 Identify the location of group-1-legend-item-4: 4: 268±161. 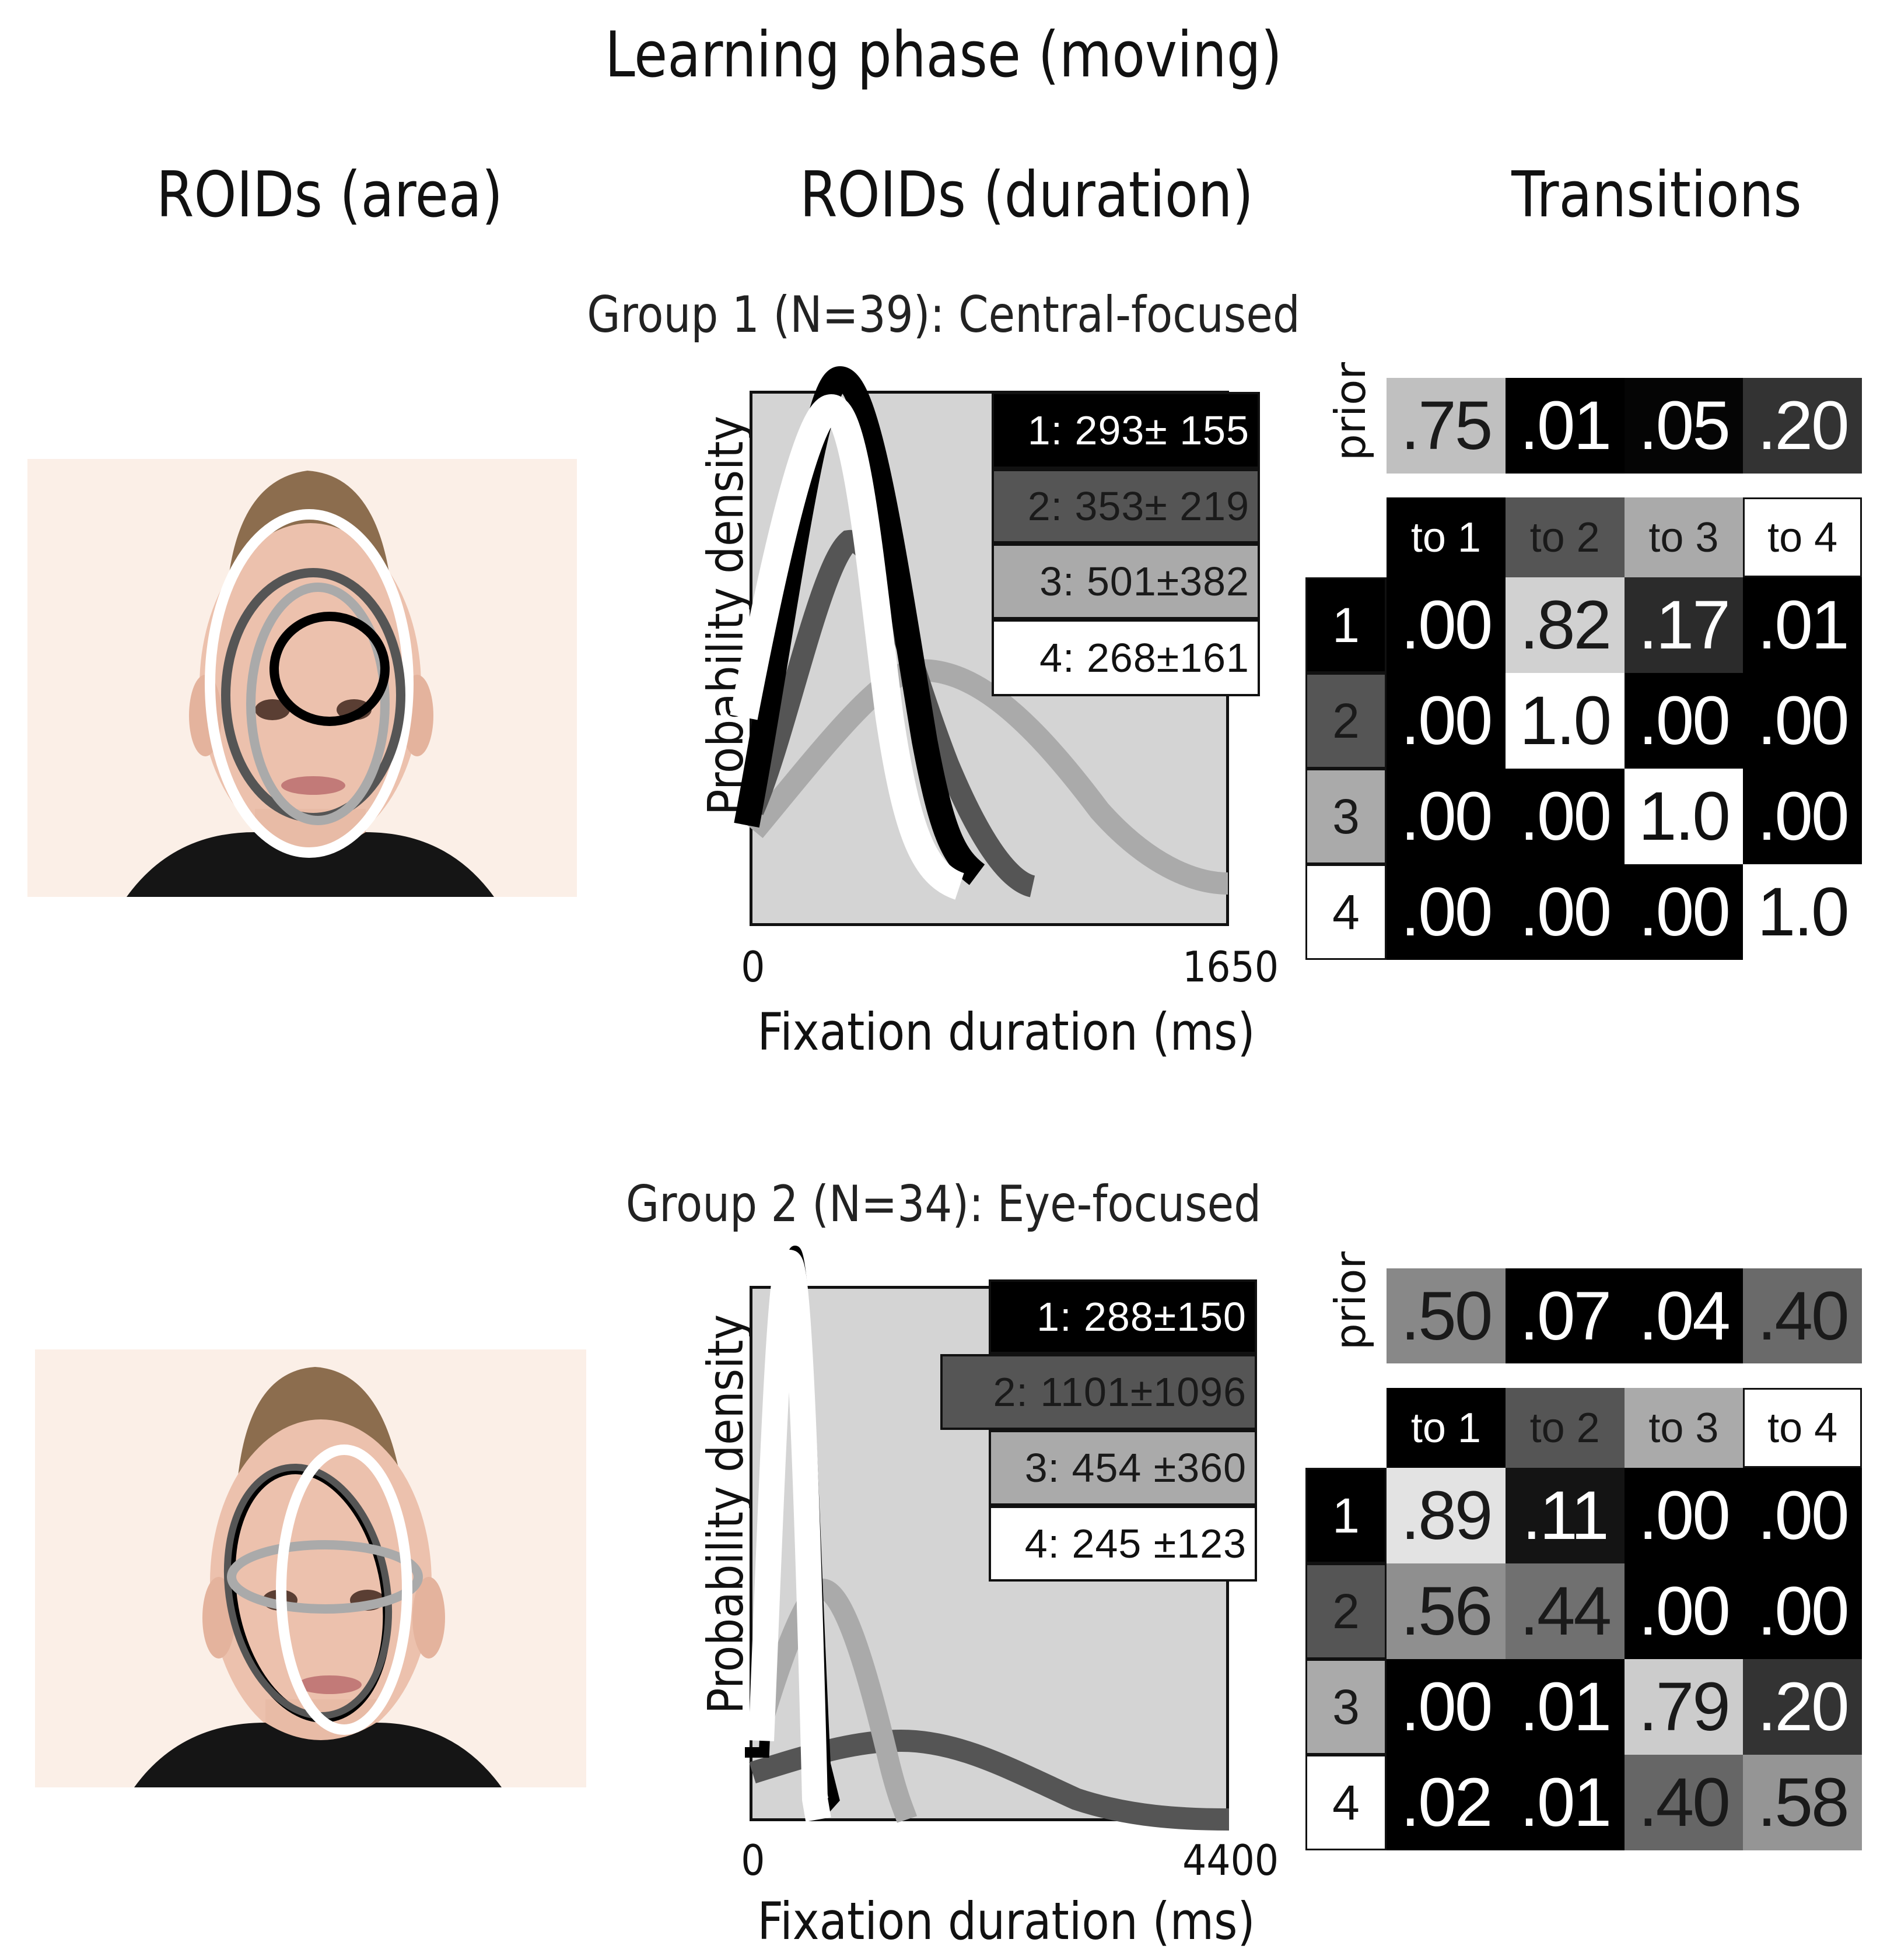
(1126, 657).